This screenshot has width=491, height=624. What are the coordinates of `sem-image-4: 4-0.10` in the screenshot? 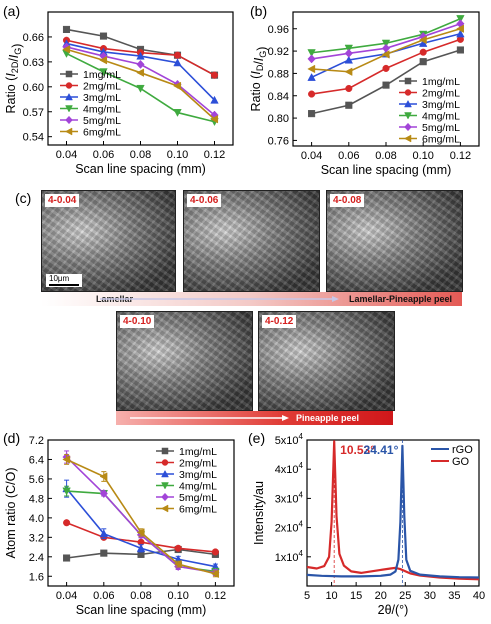 It's located at (184, 361).